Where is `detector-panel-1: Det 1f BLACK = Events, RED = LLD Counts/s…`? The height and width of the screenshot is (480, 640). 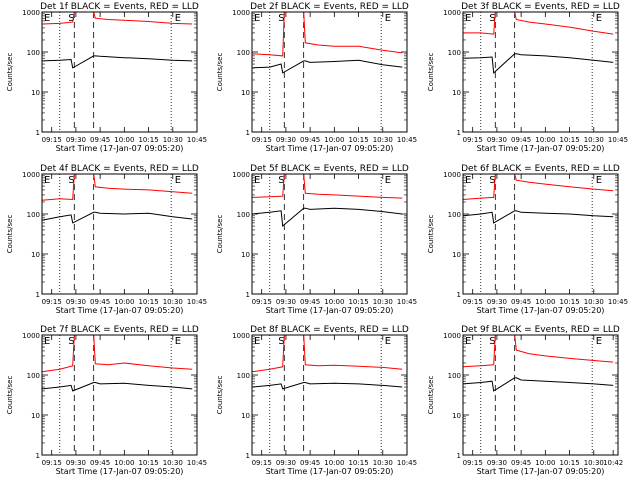 detector-panel-1: Det 1f BLACK = Events, RED = LLD Counts/s… is located at coordinates (106, 77).